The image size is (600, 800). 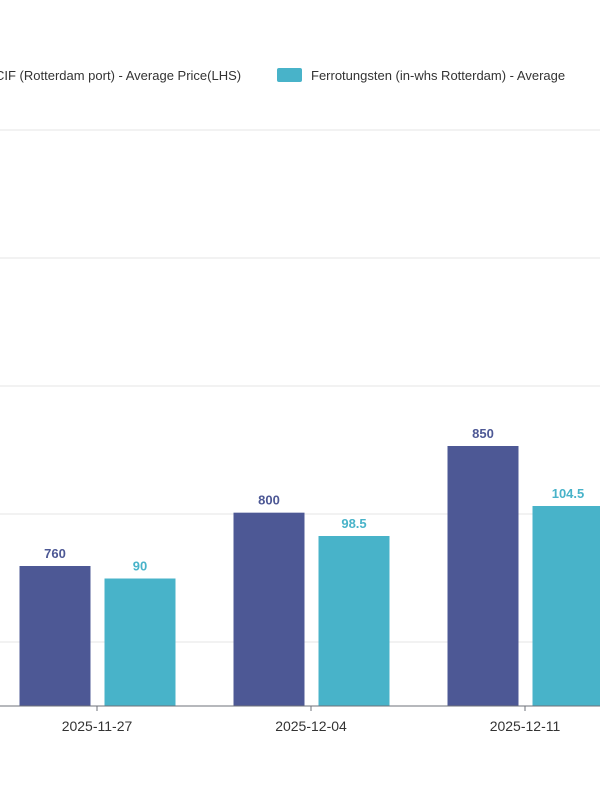 What do you see at coordinates (353, 523) in the screenshot?
I see `data-label-series-2: 98.5` at bounding box center [353, 523].